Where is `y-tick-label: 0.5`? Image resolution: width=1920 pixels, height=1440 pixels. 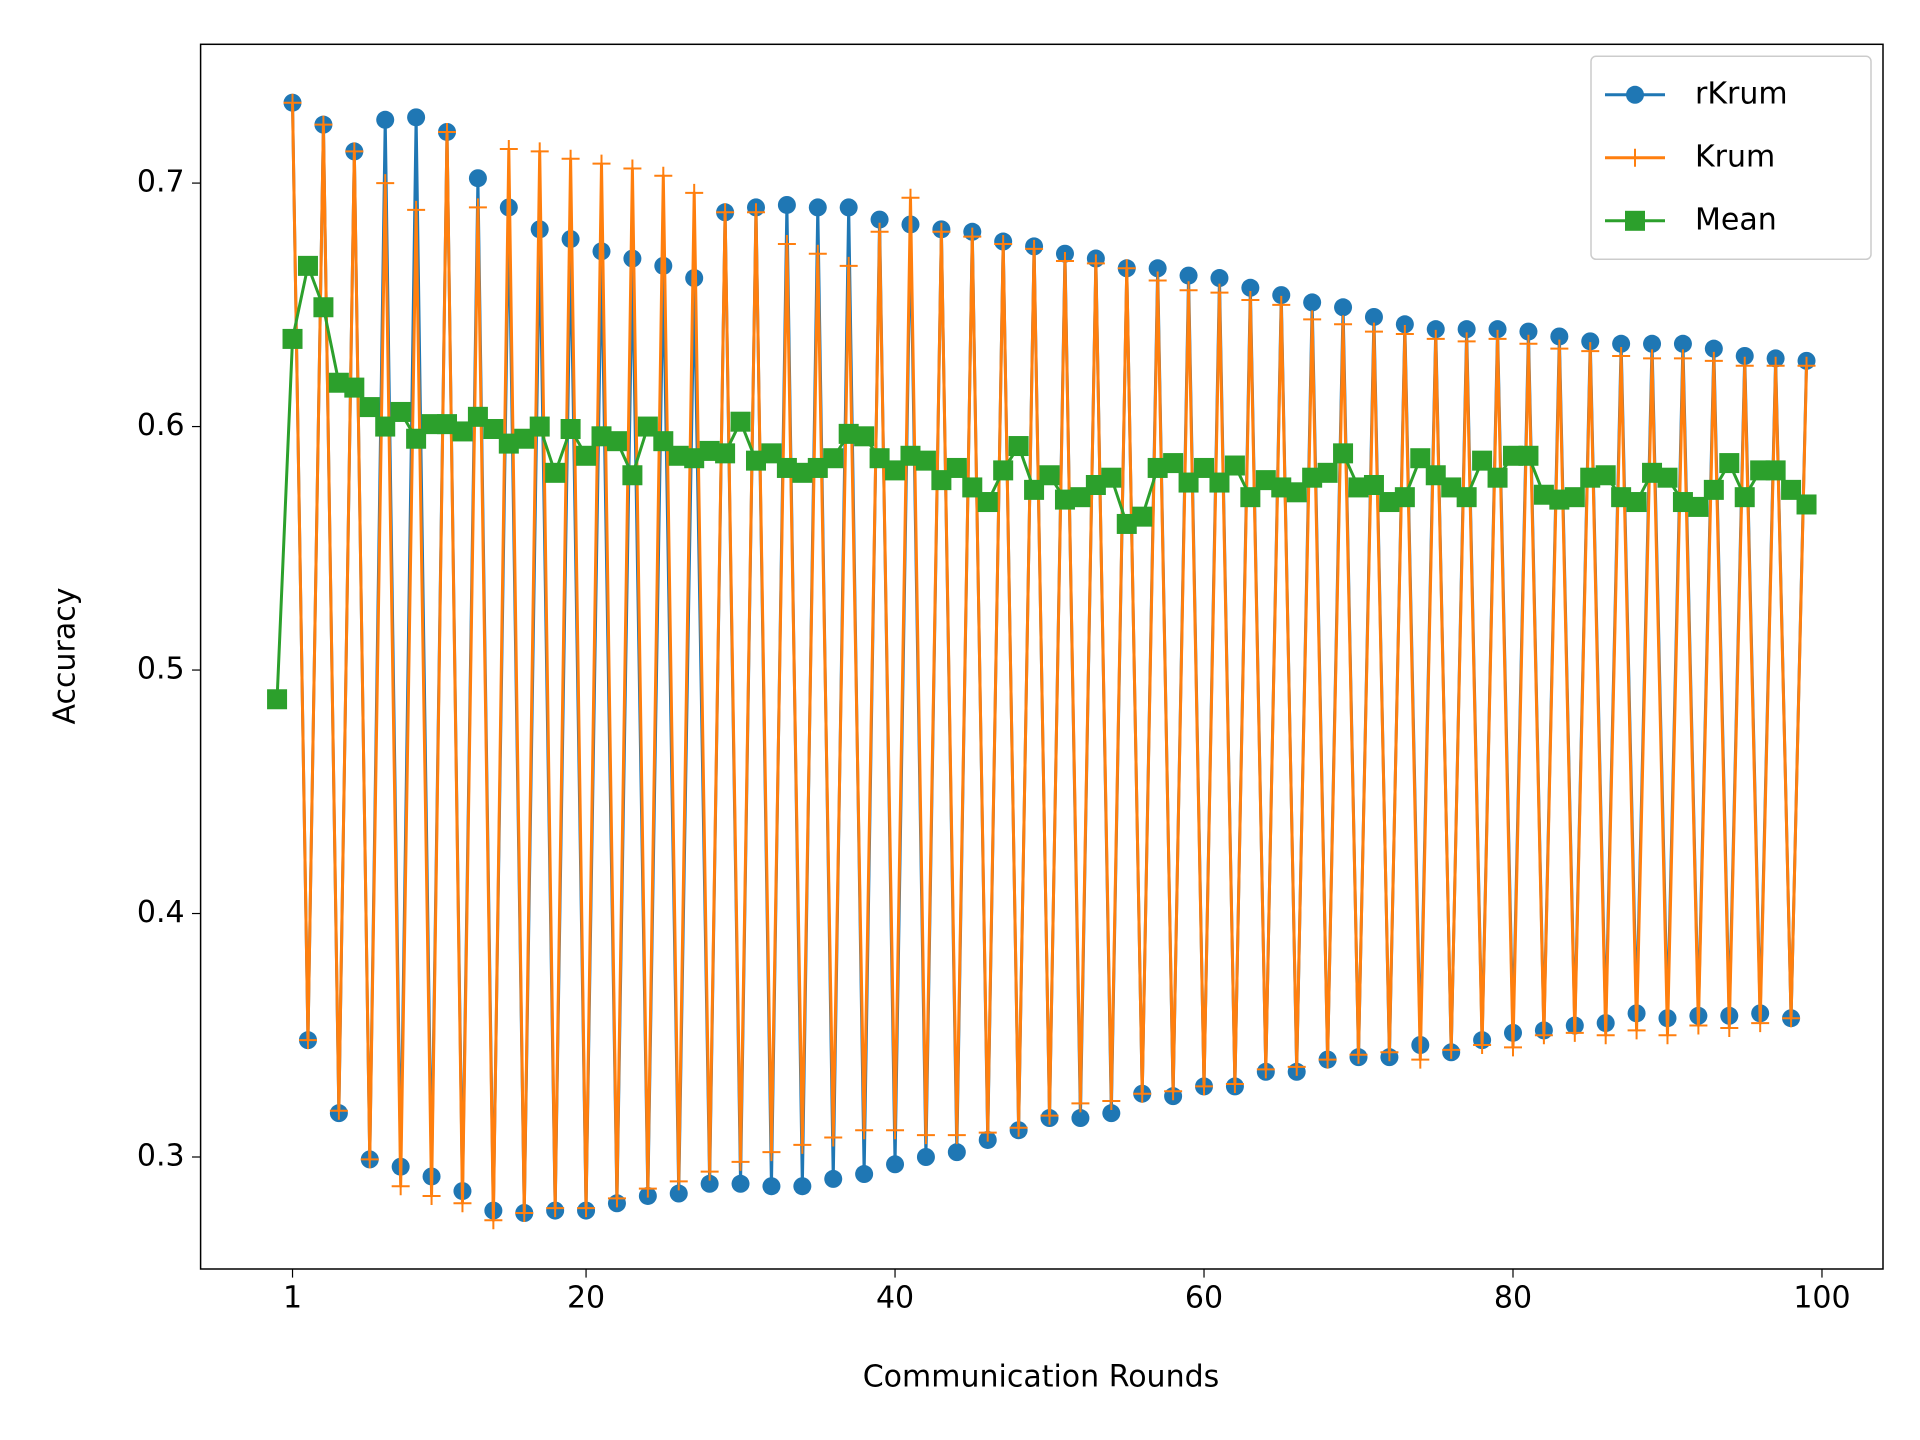
y-tick-label: 0.5 is located at coordinates (161, 669).